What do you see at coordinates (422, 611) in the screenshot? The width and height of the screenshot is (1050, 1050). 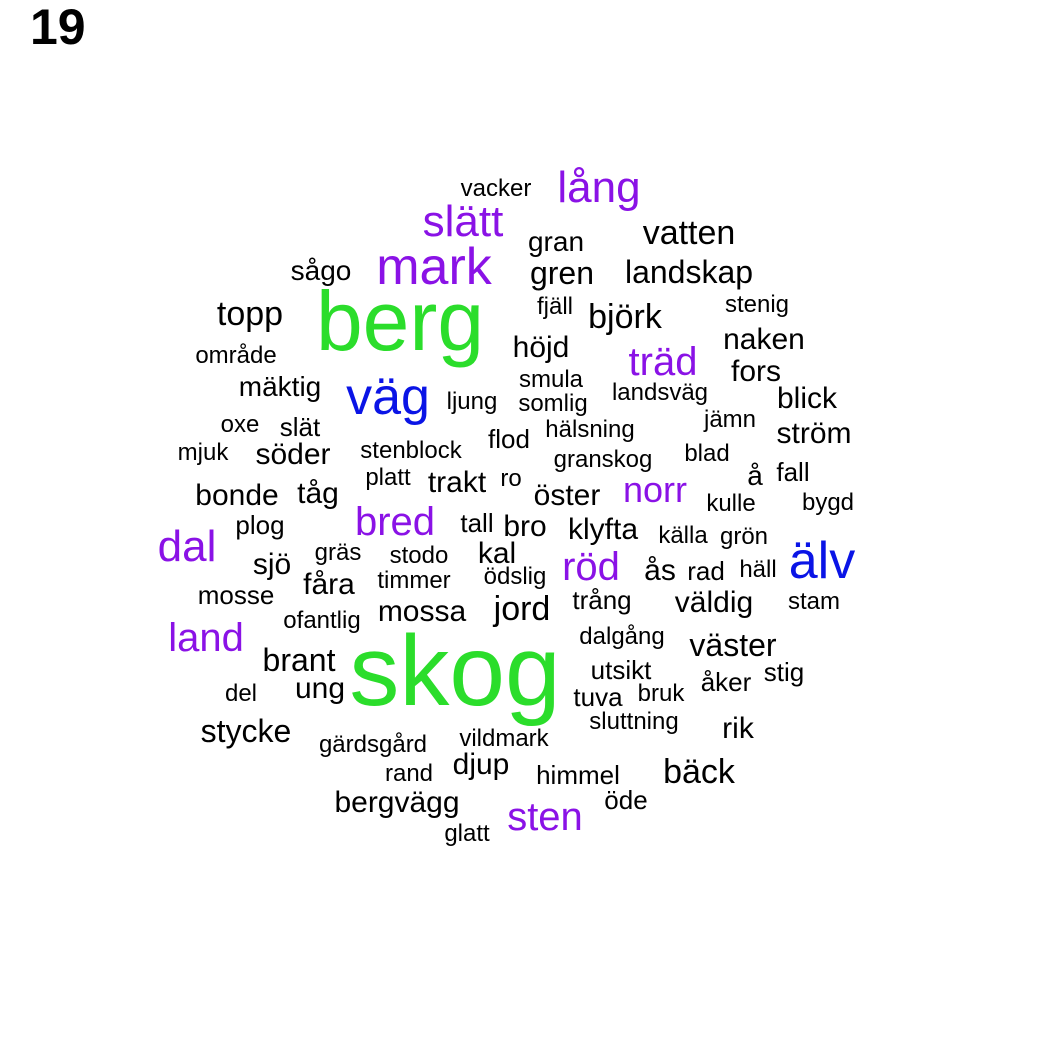 I see `word-base: mossa` at bounding box center [422, 611].